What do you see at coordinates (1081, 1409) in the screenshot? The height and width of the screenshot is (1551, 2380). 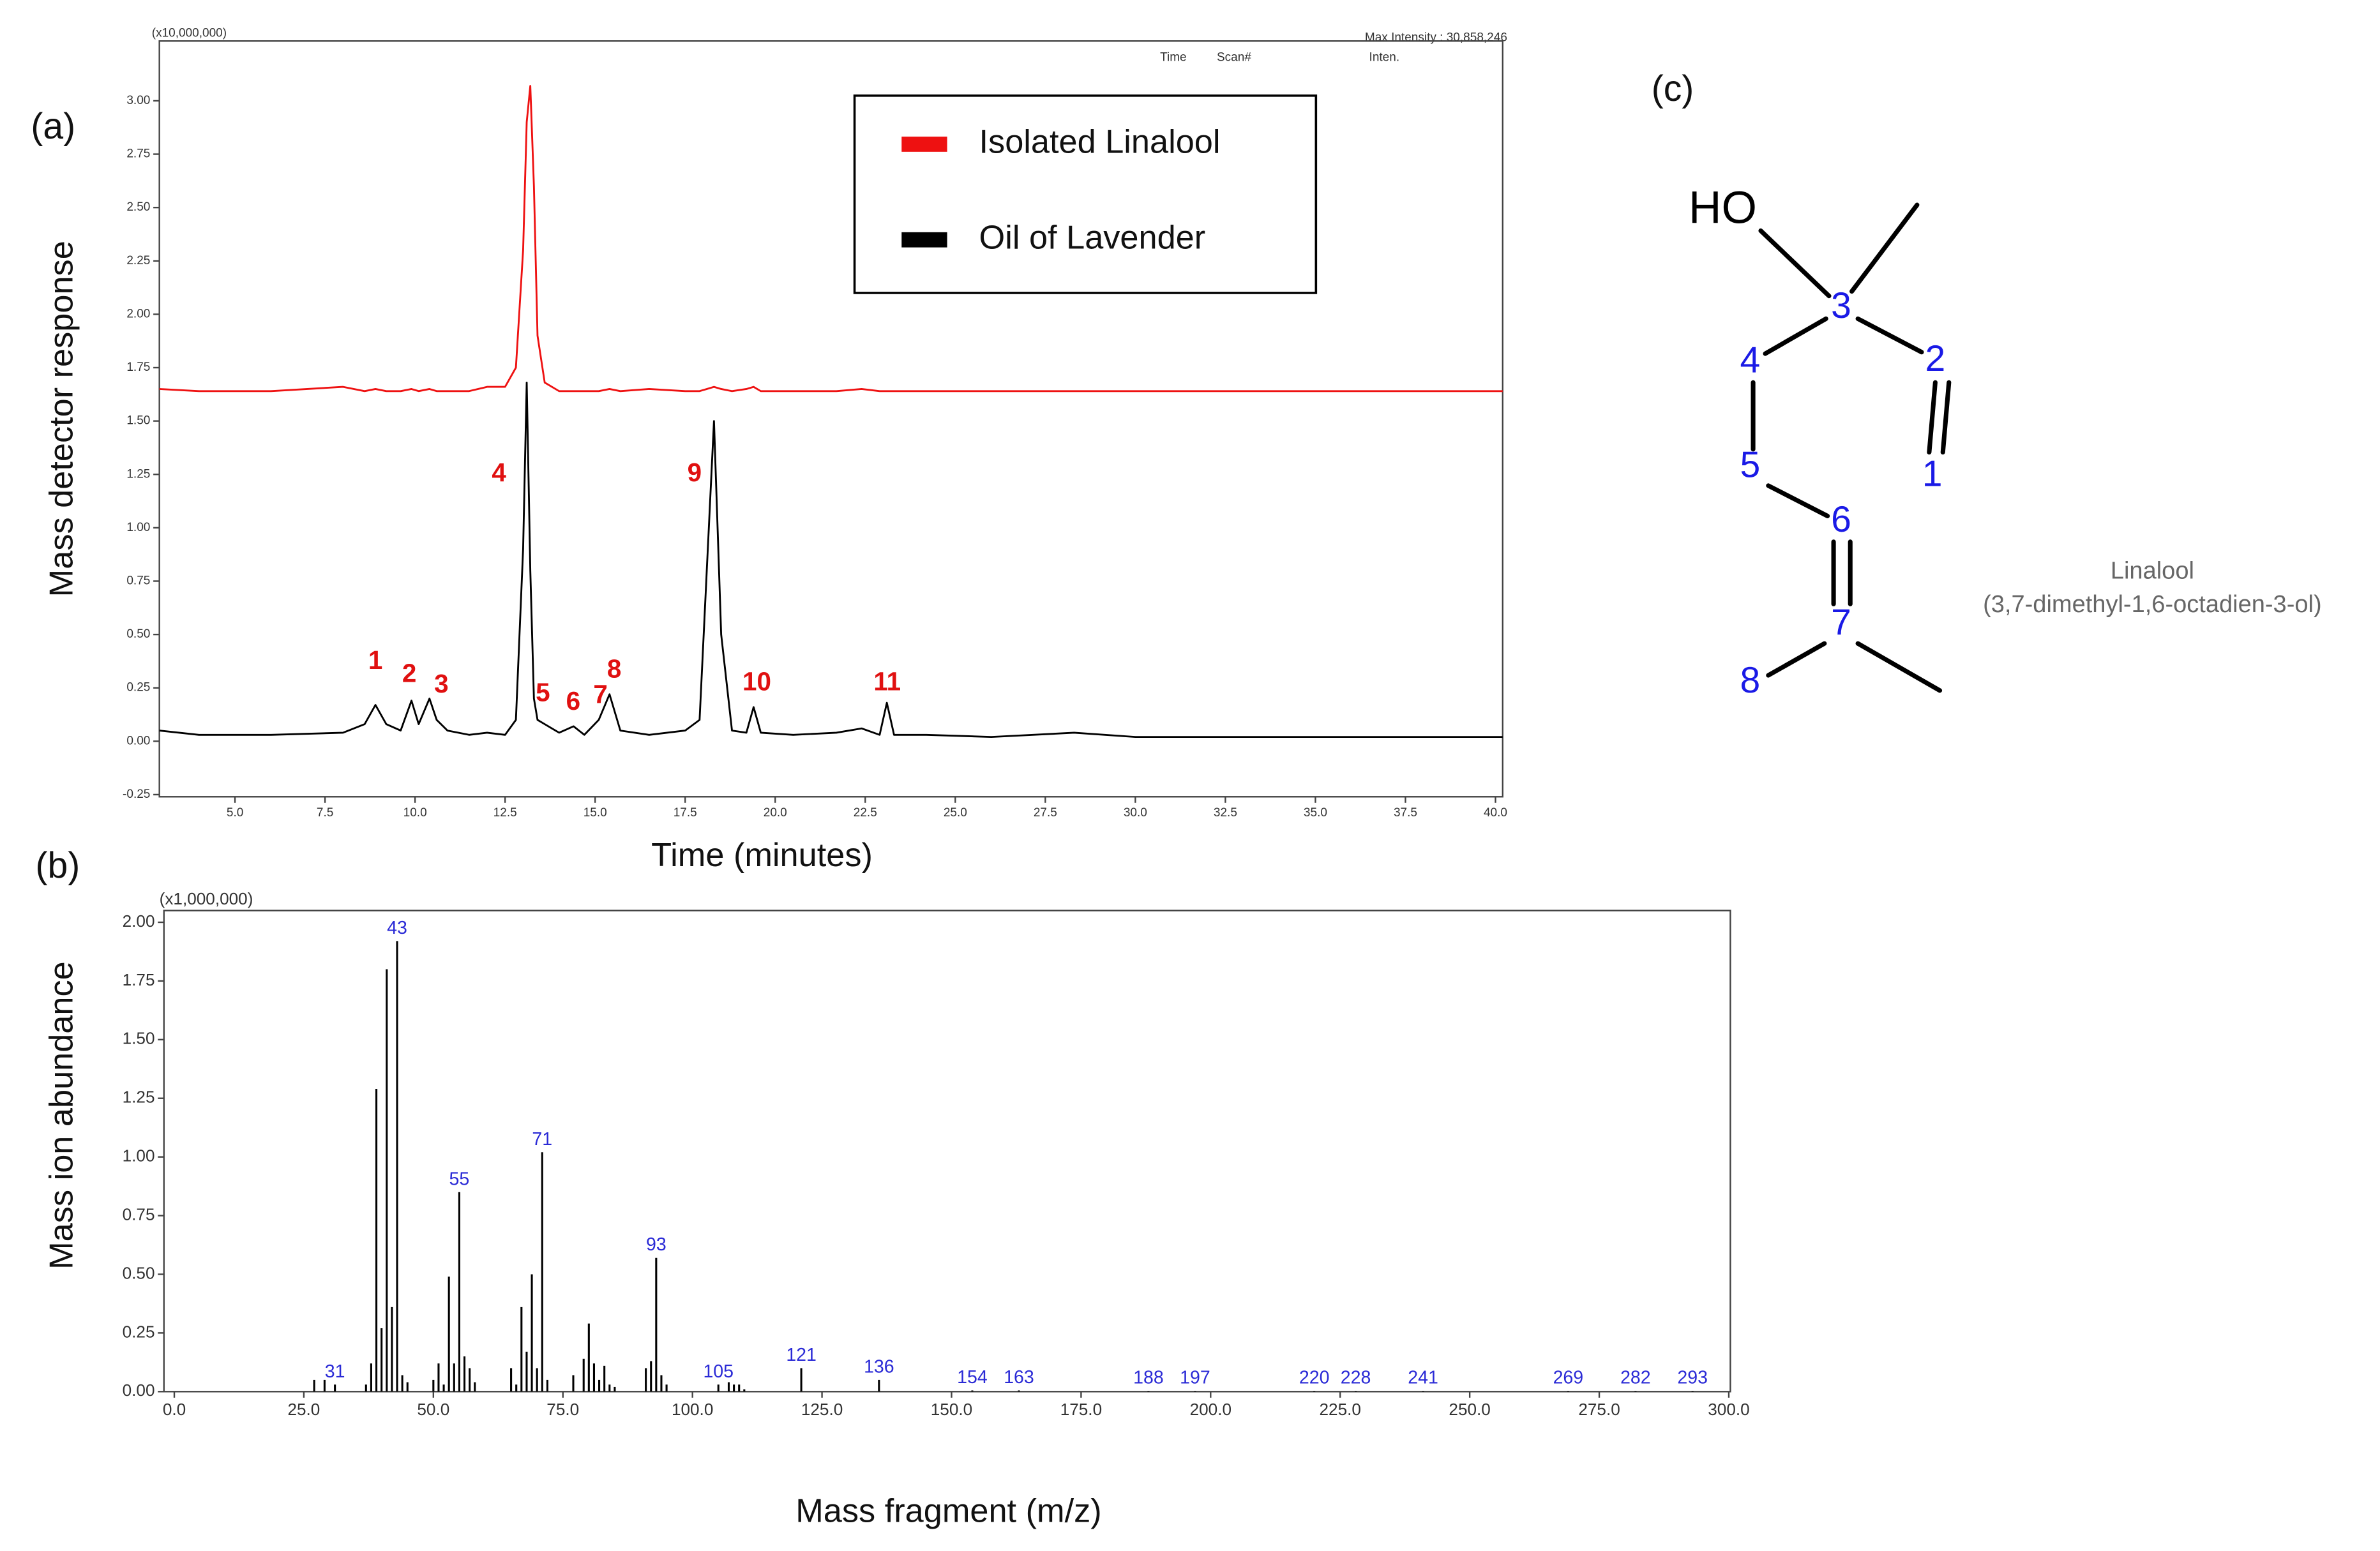 I see `x-tick-label: 175.0` at bounding box center [1081, 1409].